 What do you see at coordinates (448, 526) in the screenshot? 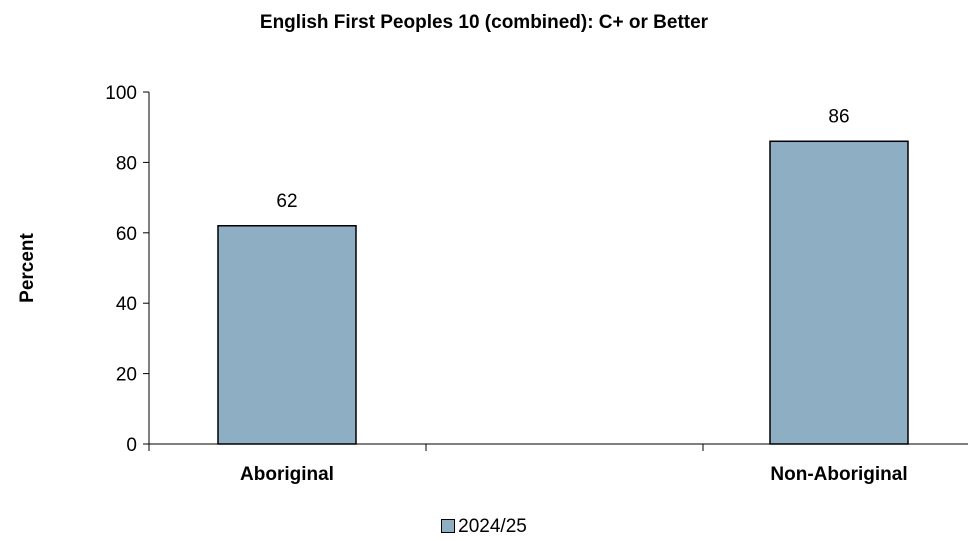
I see `legend-swatch` at bounding box center [448, 526].